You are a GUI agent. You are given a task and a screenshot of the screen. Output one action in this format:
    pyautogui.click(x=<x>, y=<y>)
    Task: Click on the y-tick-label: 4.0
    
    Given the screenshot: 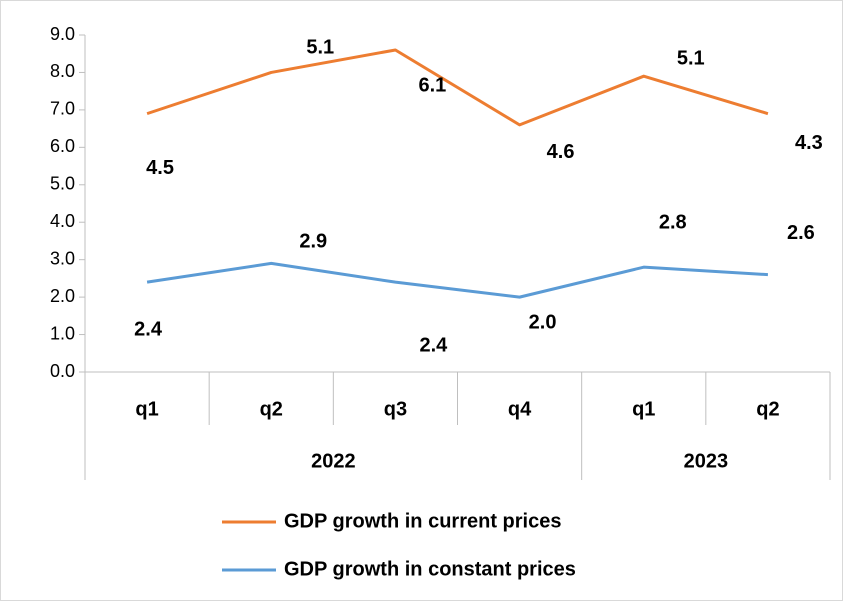 What is the action you would take?
    pyautogui.click(x=62, y=221)
    